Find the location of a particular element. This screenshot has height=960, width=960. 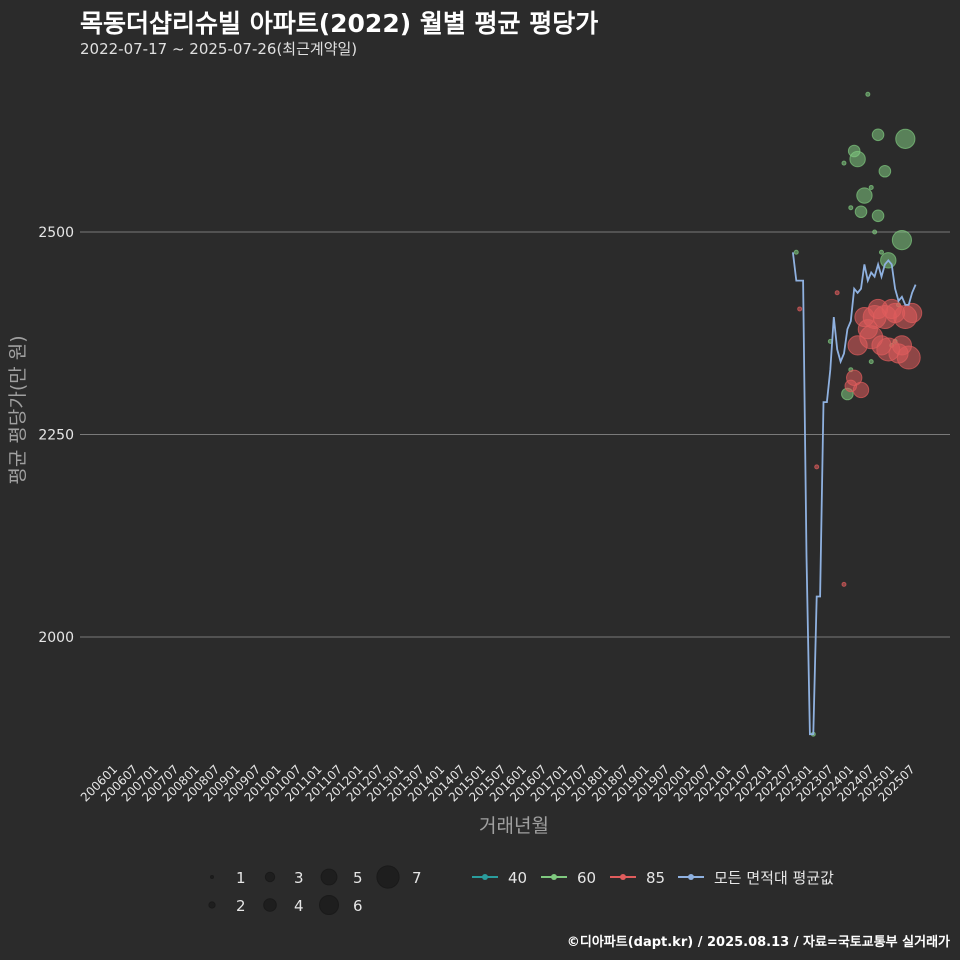

legend-area-label: 40 is located at coordinates (517, 878).